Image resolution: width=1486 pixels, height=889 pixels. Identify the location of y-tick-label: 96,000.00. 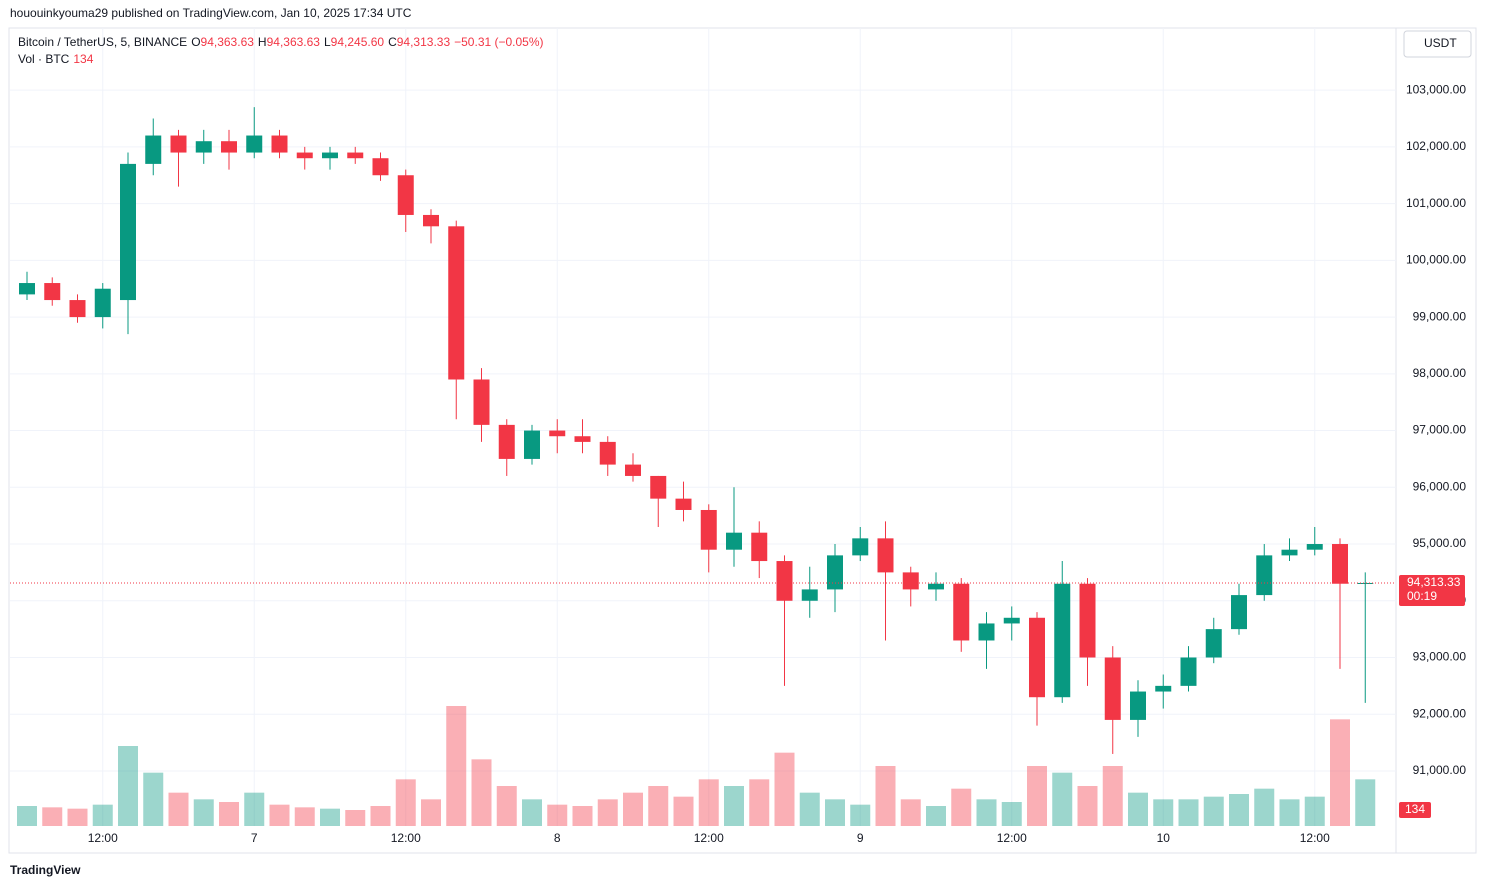
(1440, 486).